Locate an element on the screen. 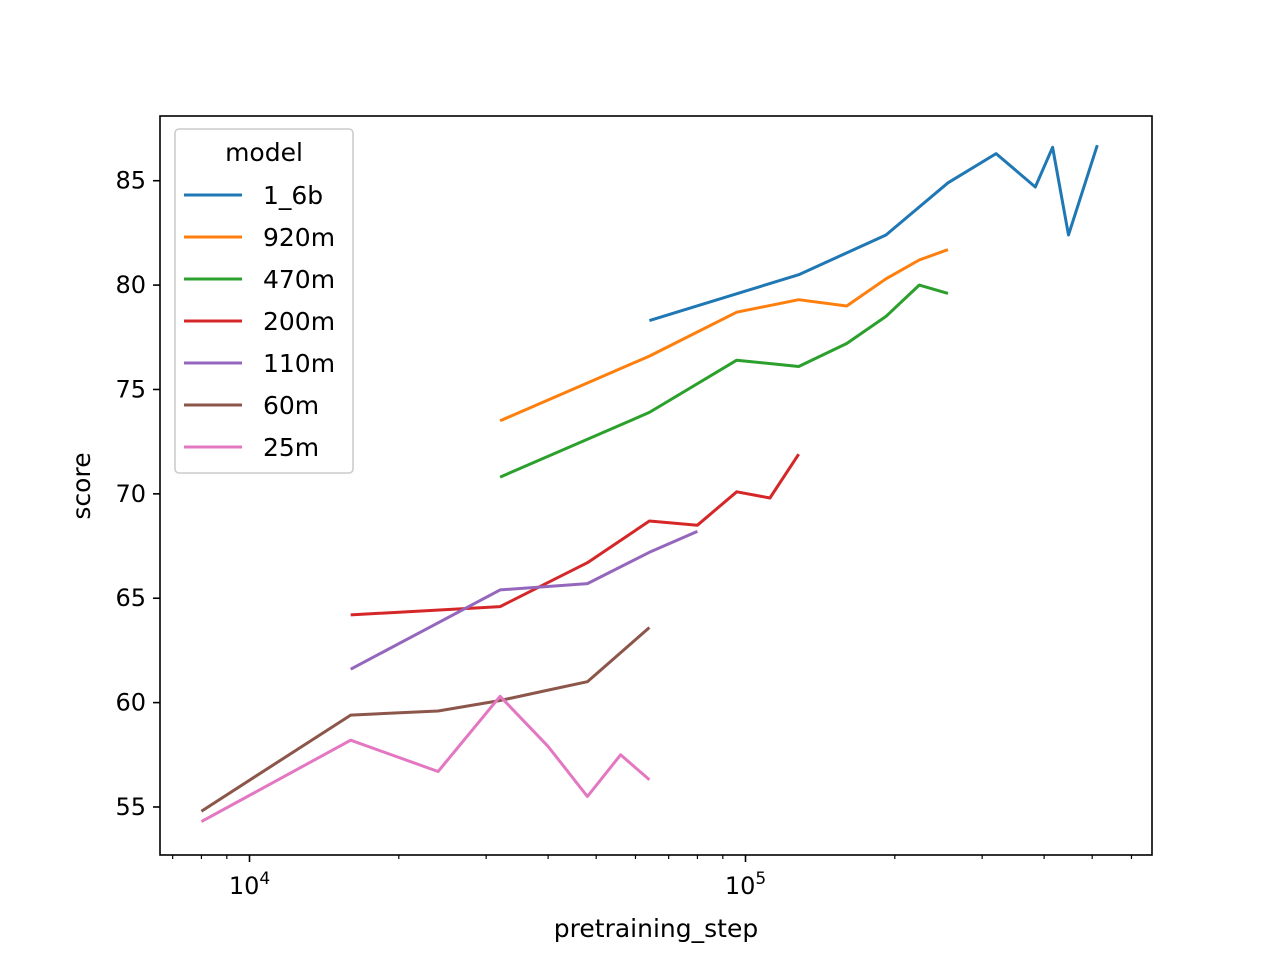  series-line-470m is located at coordinates (724, 381).